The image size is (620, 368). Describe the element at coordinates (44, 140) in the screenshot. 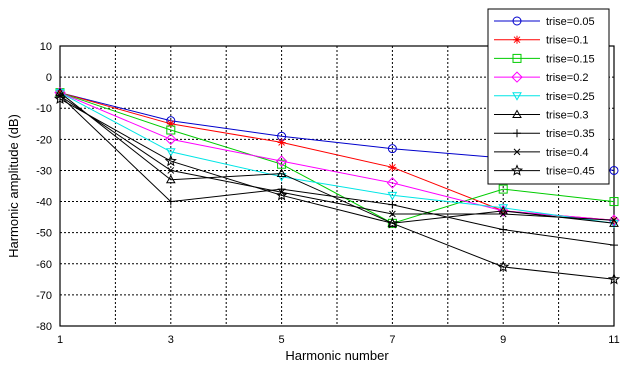

I see `y-tick-label: -20` at that location.